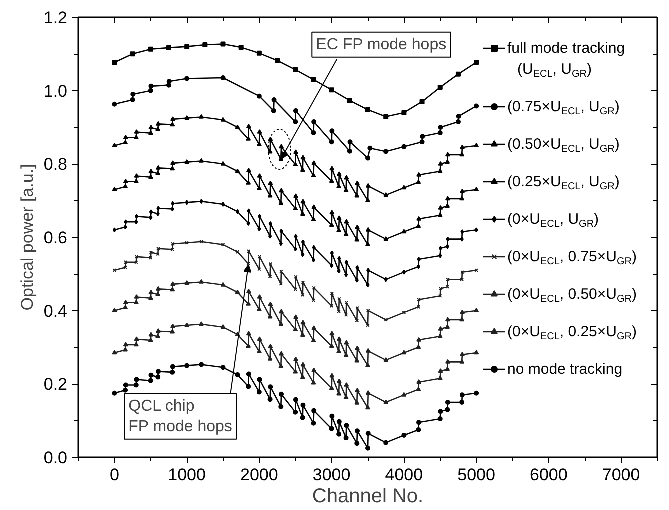  What do you see at coordinates (56, 18) in the screenshot?
I see `y-tick-label: 1.2` at bounding box center [56, 18].